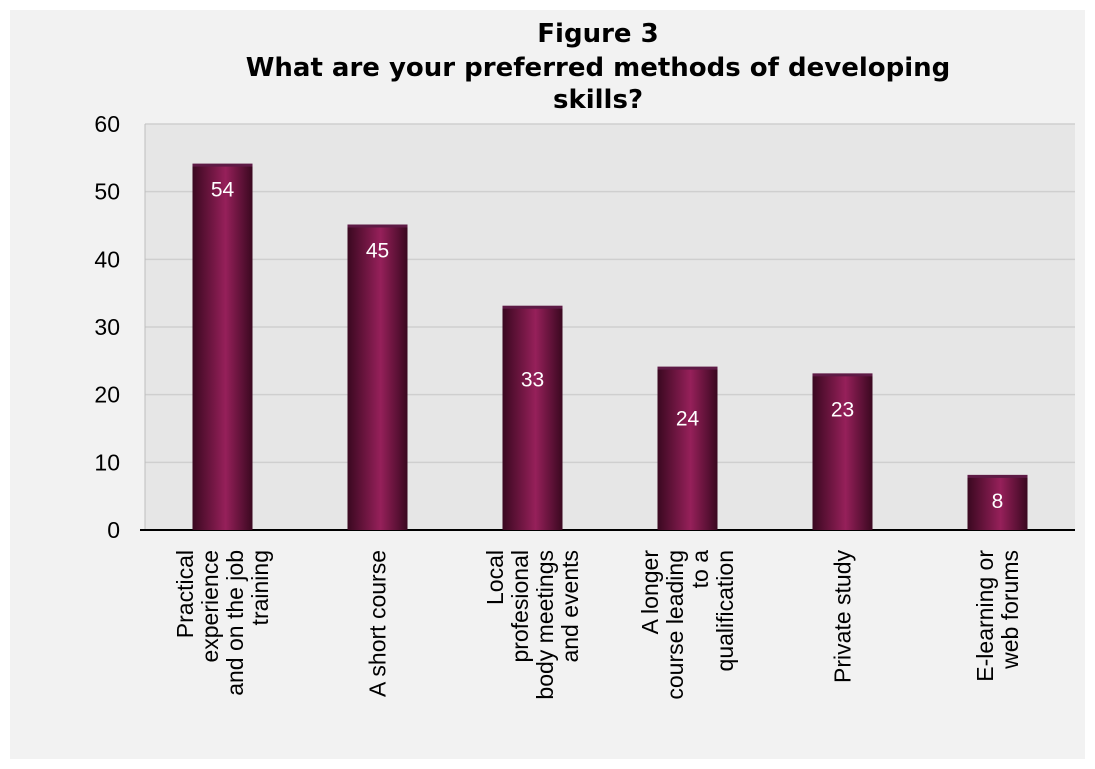 Image resolution: width=1095 pixels, height=769 pixels. What do you see at coordinates (107, 327) in the screenshot?
I see `y-tick-label: 30` at bounding box center [107, 327].